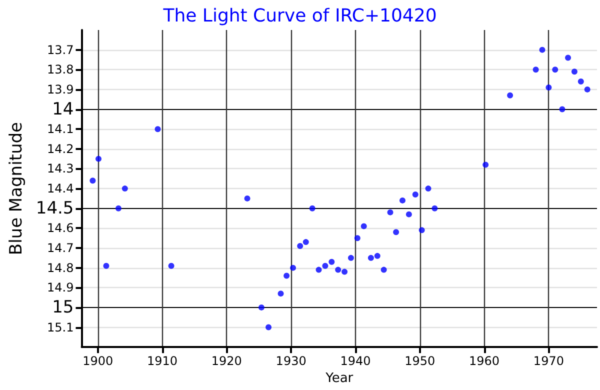 This screenshot has height=390, width=600. I want to click on x-tick-label: 1910, so click(162, 361).